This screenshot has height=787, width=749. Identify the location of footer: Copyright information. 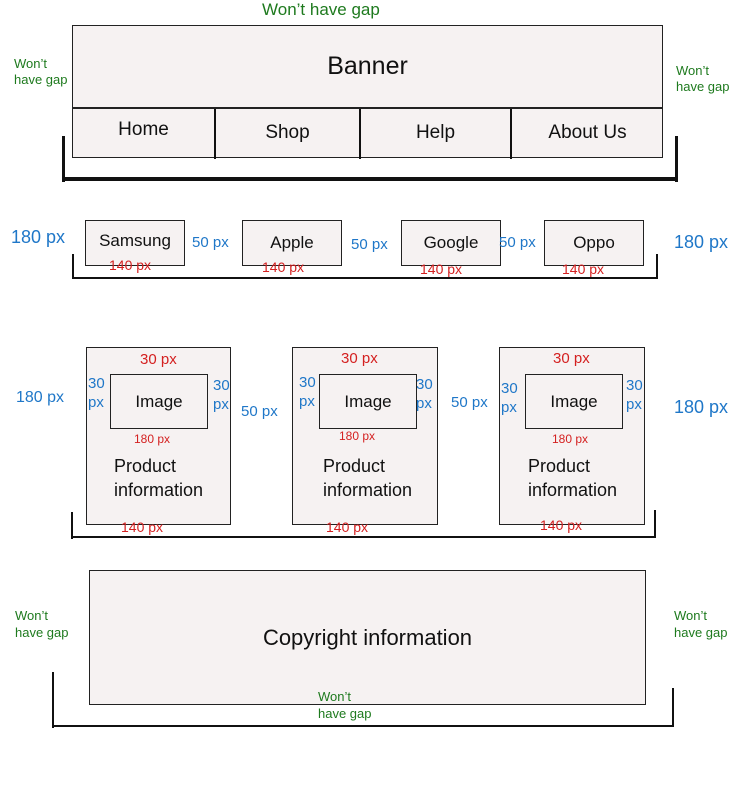
(367, 637).